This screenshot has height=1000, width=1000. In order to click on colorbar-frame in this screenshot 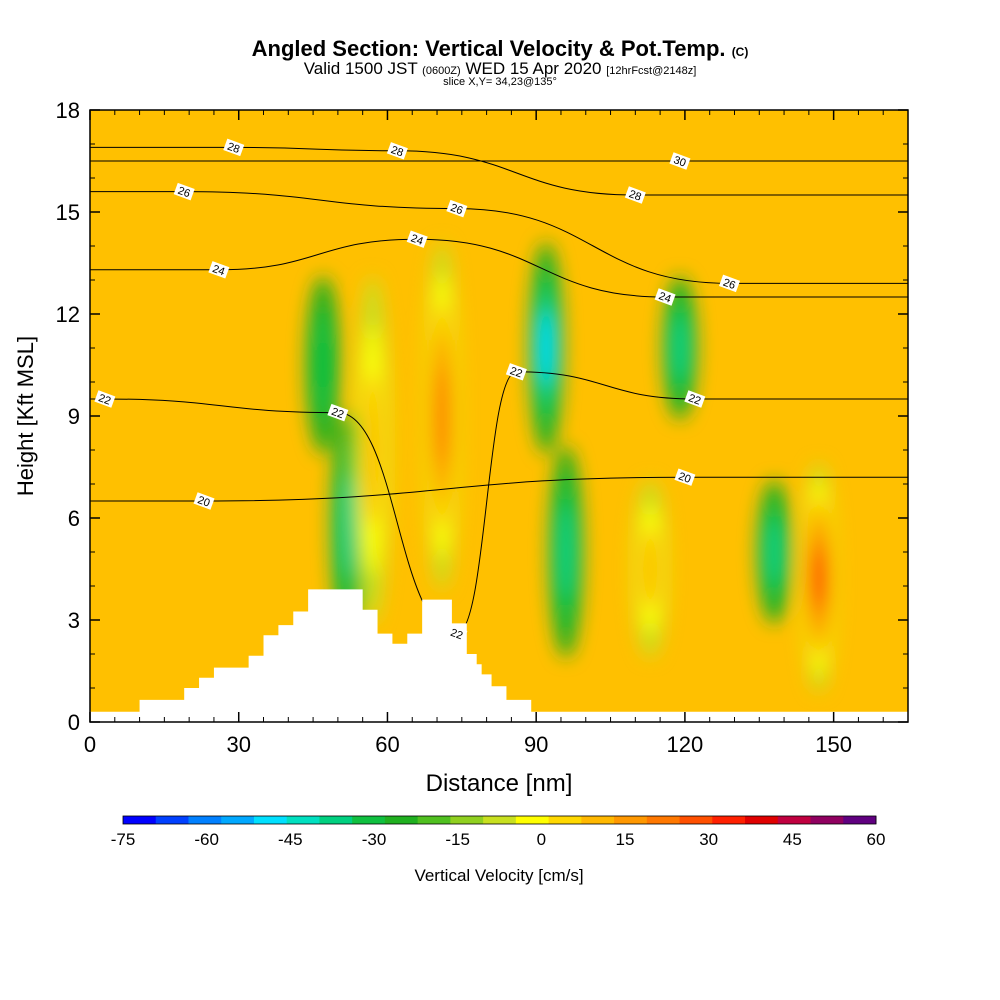, I will do `click(499, 820)`.